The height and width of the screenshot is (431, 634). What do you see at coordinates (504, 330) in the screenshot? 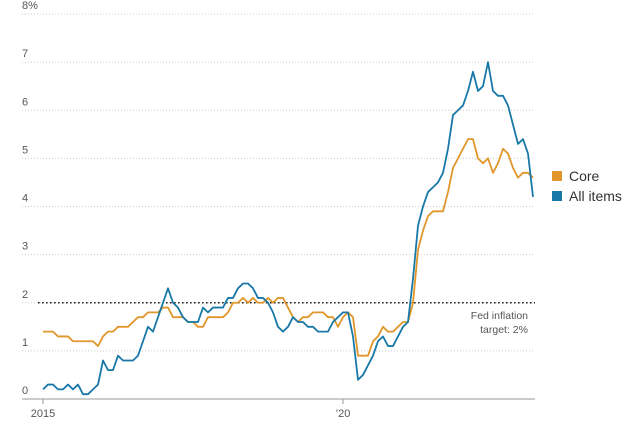
I see `reference-label: target: 2%` at bounding box center [504, 330].